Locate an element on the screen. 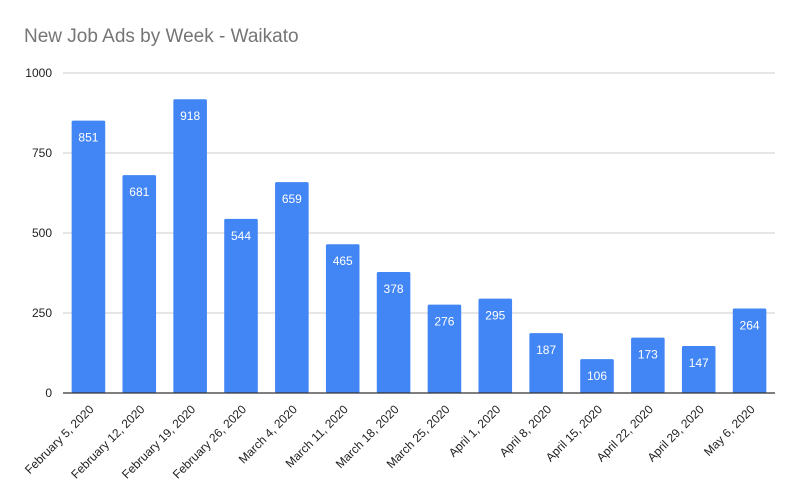  bar-value-label: 264 is located at coordinates (750, 326).